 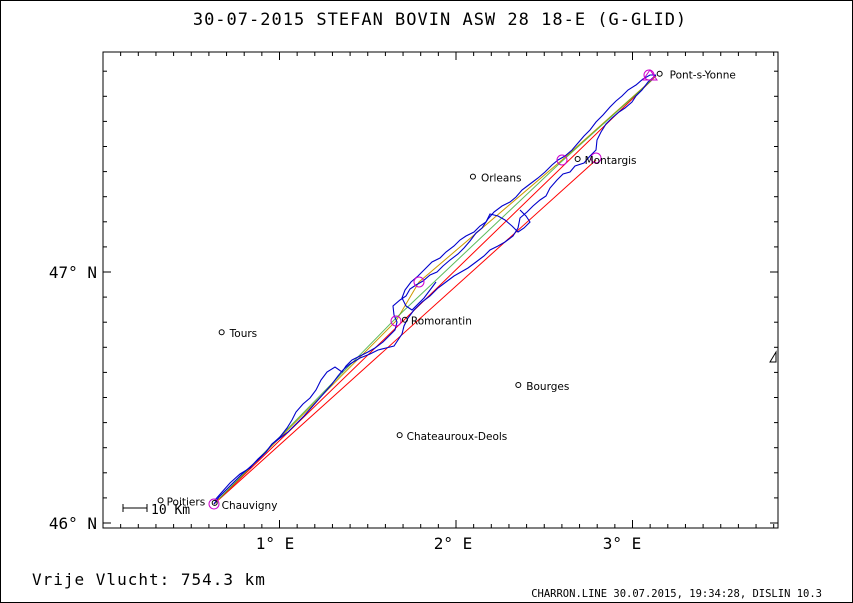 What do you see at coordinates (457, 437) in the screenshot?
I see `city-label: Chateauroux-Deols` at bounding box center [457, 437].